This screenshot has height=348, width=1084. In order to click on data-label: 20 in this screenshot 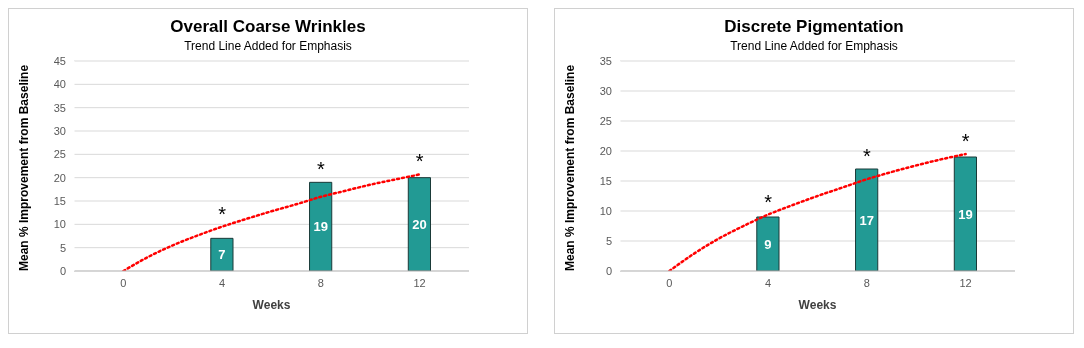, I will do `click(419, 224)`.